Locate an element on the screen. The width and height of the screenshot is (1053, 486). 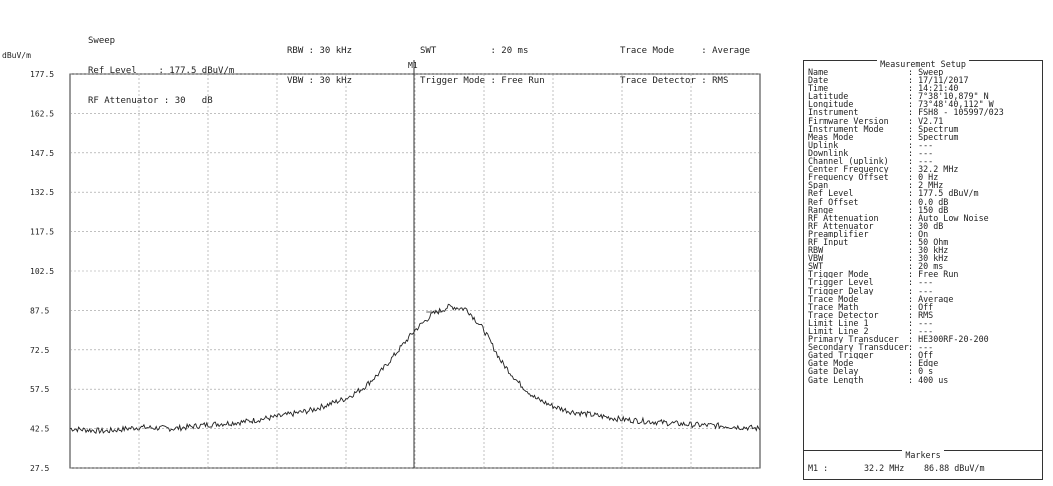
setup-row-value: : 0.0 dB is located at coordinates (928, 201).